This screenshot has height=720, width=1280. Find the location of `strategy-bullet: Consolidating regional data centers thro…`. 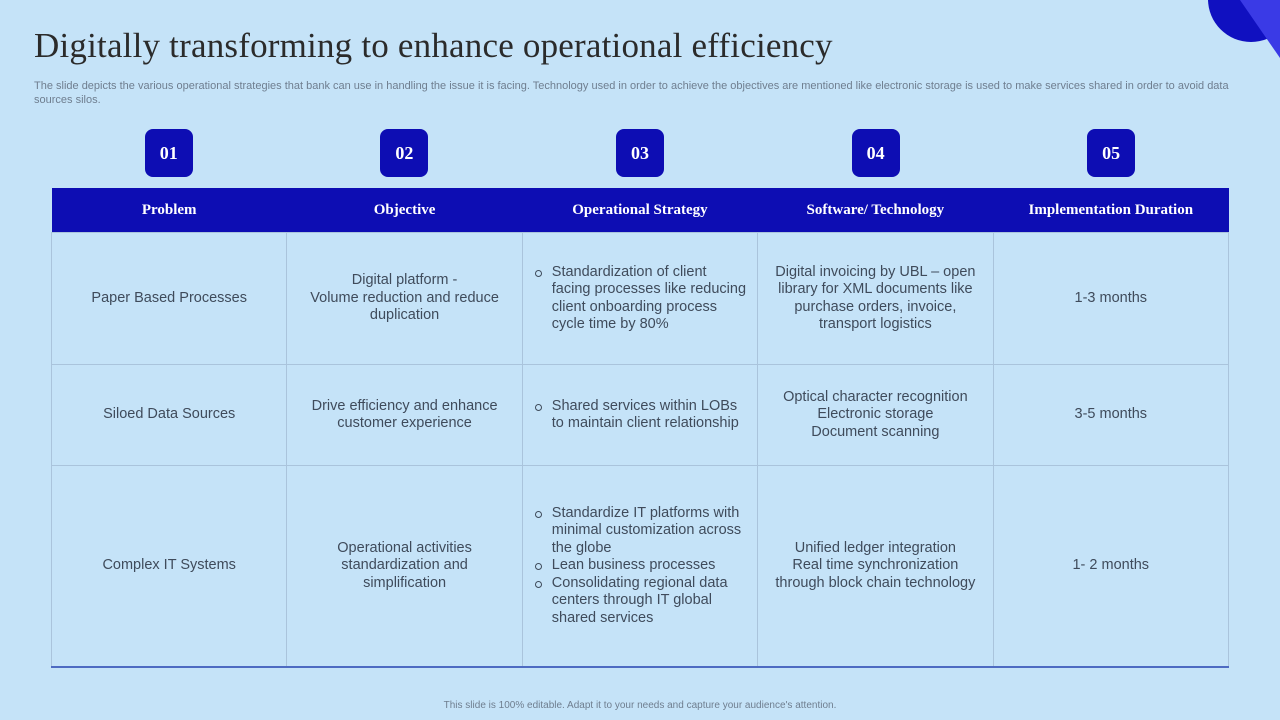

strategy-bullet: Consolidating regional data centers thro… is located at coordinates (640, 601).